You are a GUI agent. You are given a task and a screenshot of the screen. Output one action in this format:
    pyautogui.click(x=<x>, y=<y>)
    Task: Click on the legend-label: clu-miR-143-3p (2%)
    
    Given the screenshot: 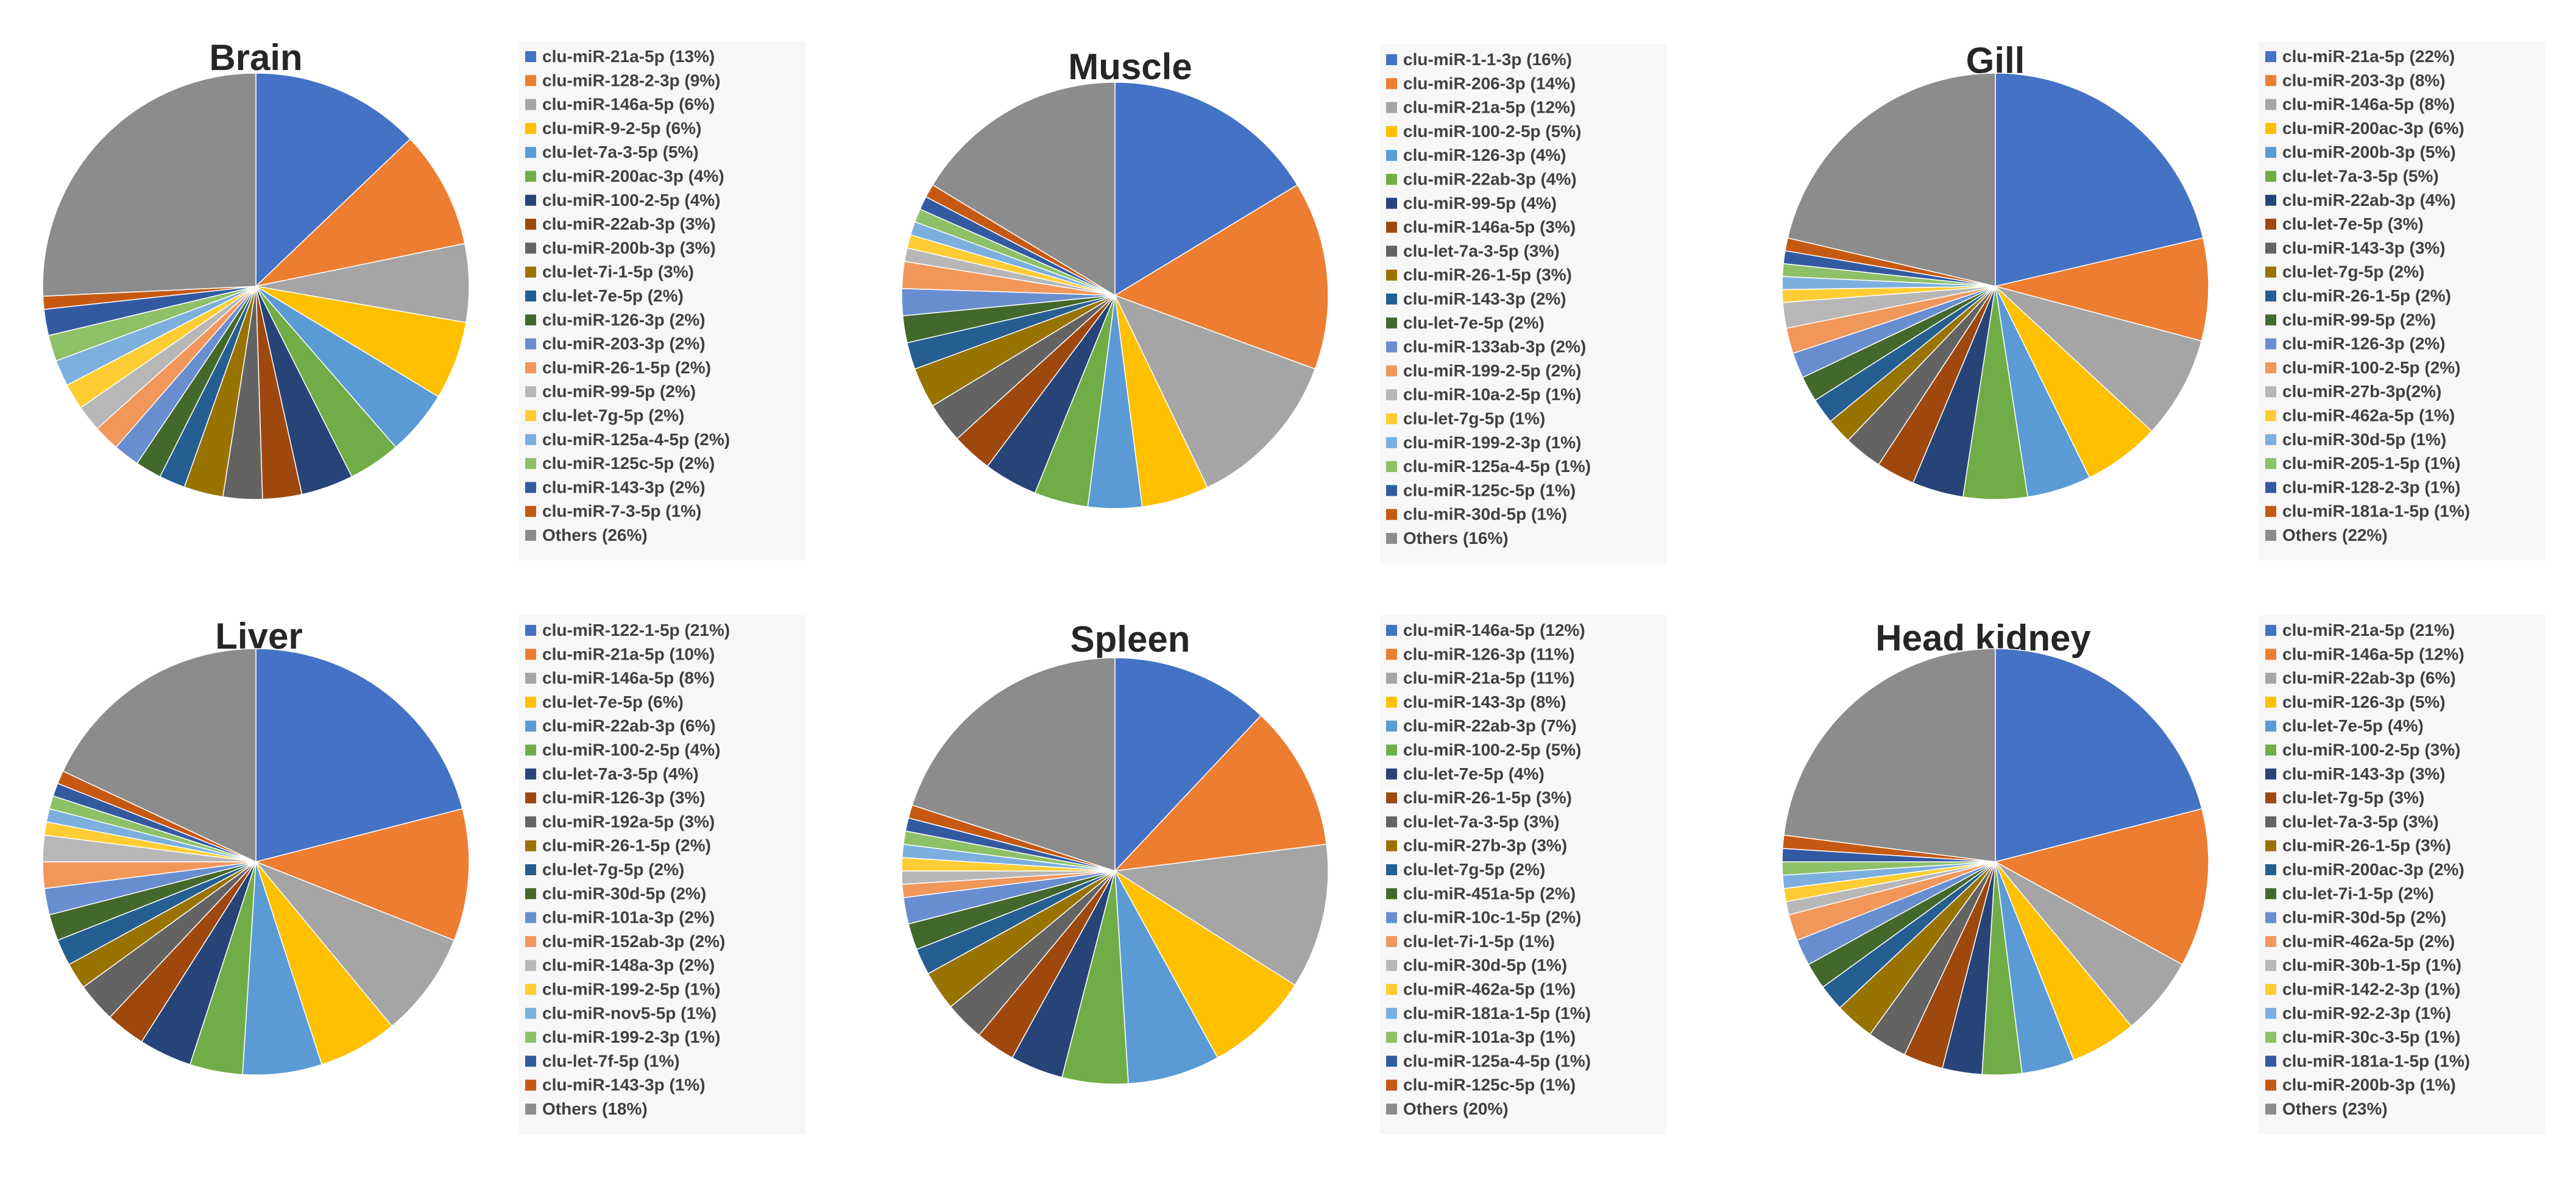 What is the action you would take?
    pyautogui.click(x=624, y=486)
    